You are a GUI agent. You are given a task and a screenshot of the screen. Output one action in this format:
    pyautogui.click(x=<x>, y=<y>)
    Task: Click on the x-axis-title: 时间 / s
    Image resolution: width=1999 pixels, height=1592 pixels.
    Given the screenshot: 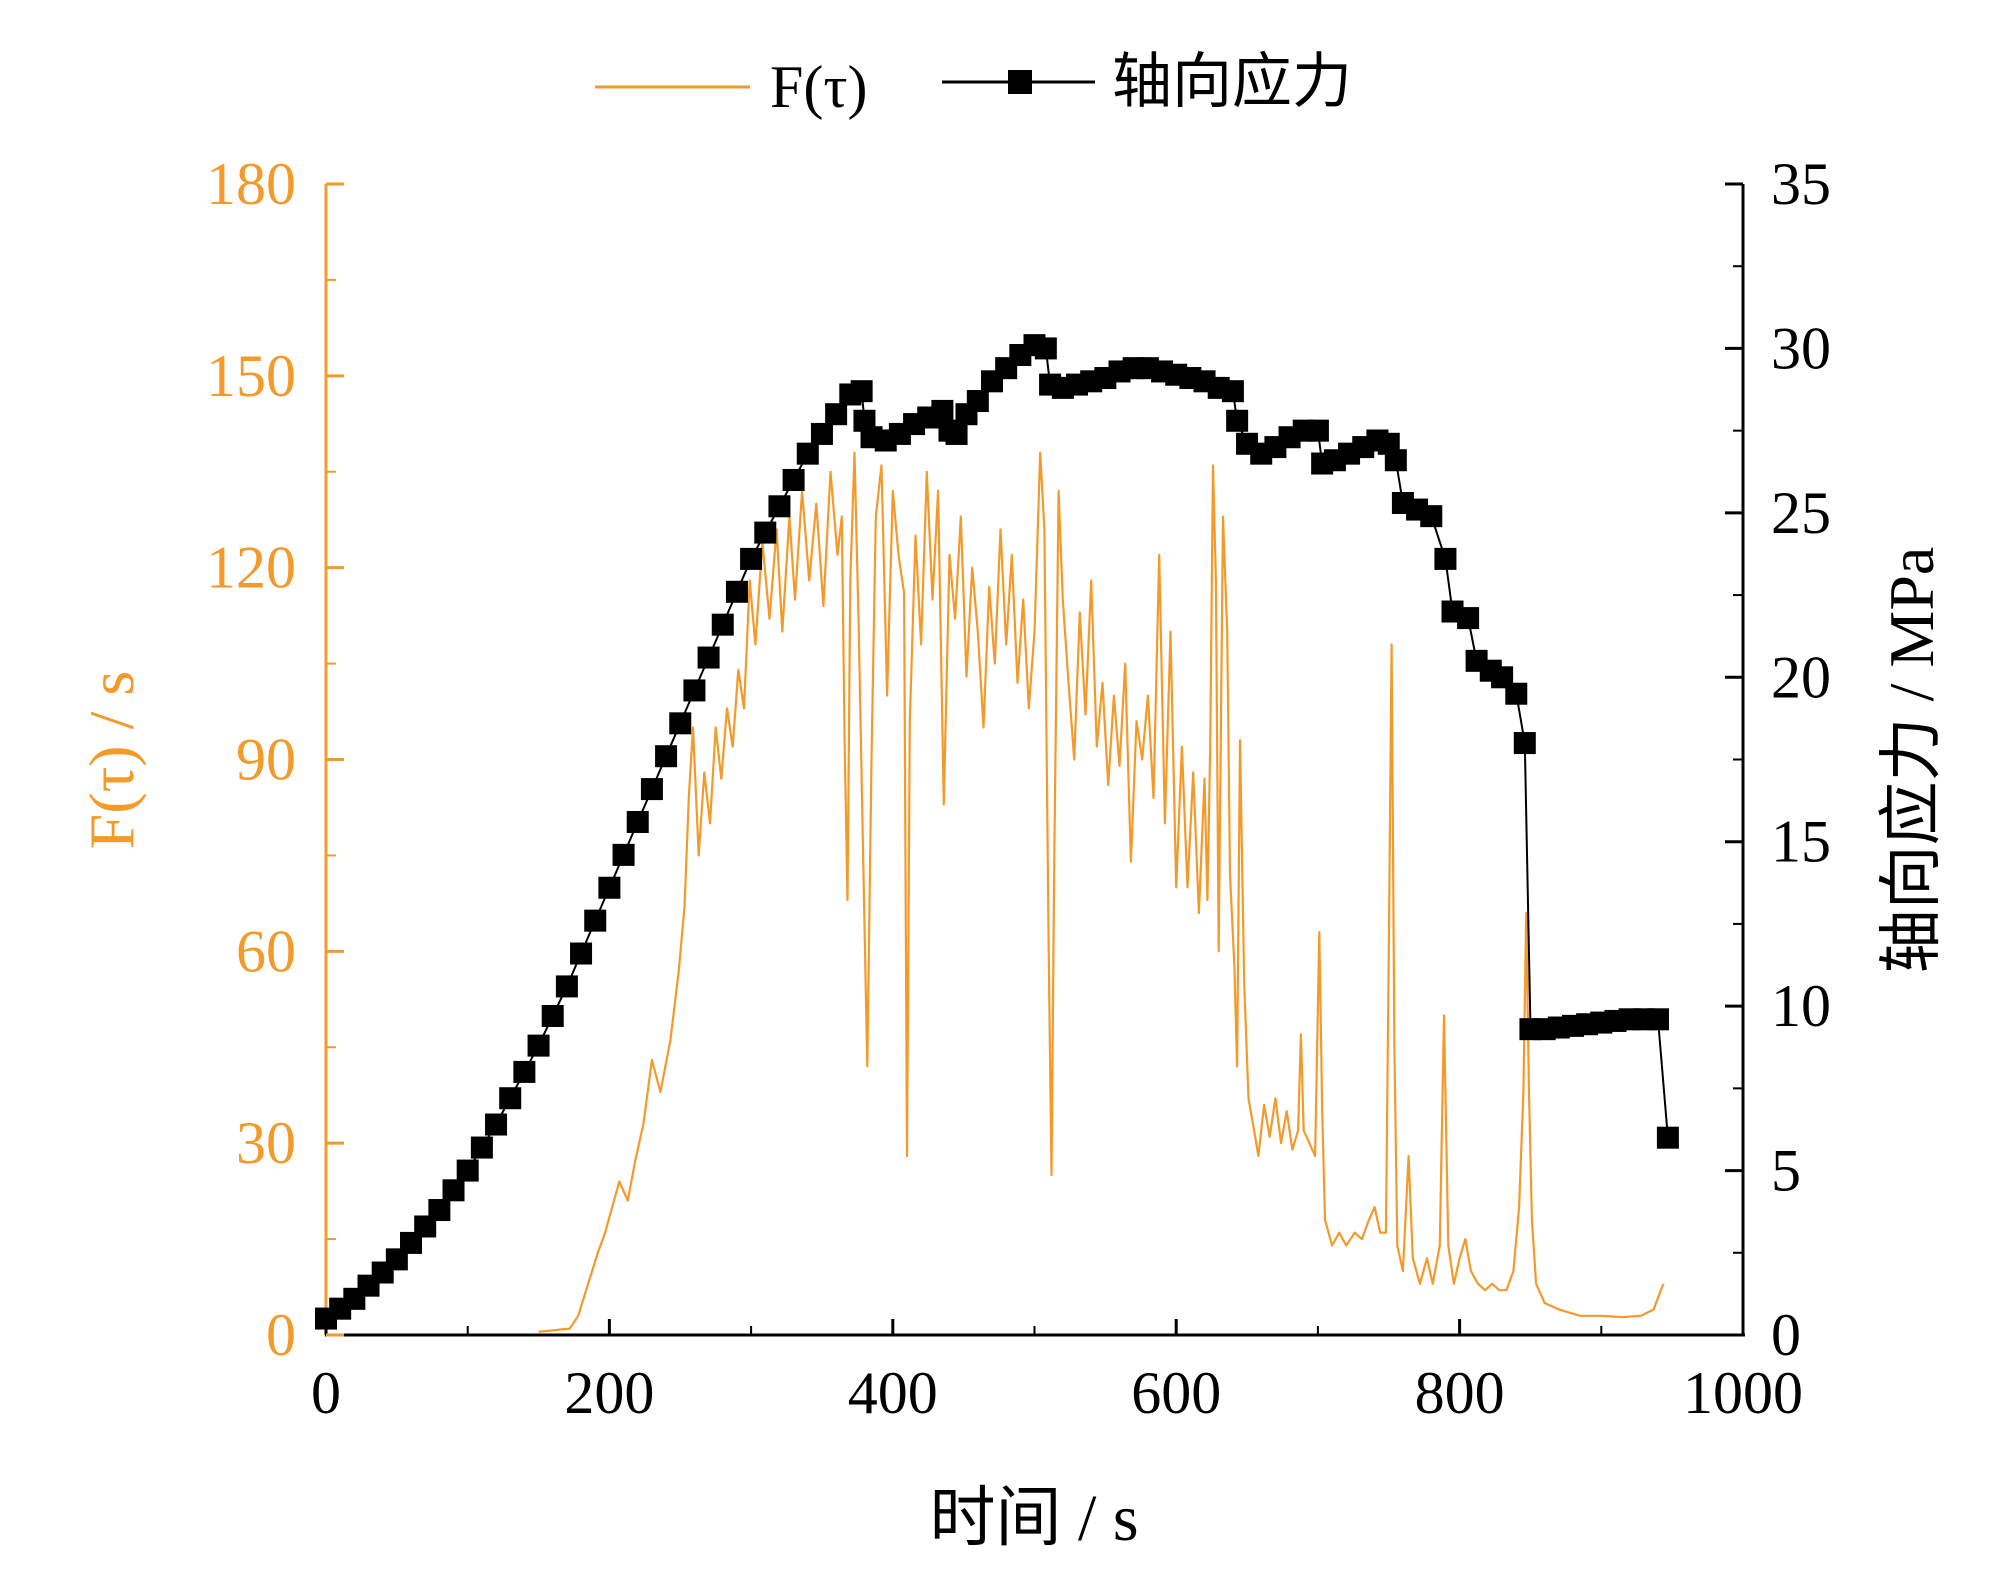 What is the action you would take?
    pyautogui.click(x=1033, y=1518)
    